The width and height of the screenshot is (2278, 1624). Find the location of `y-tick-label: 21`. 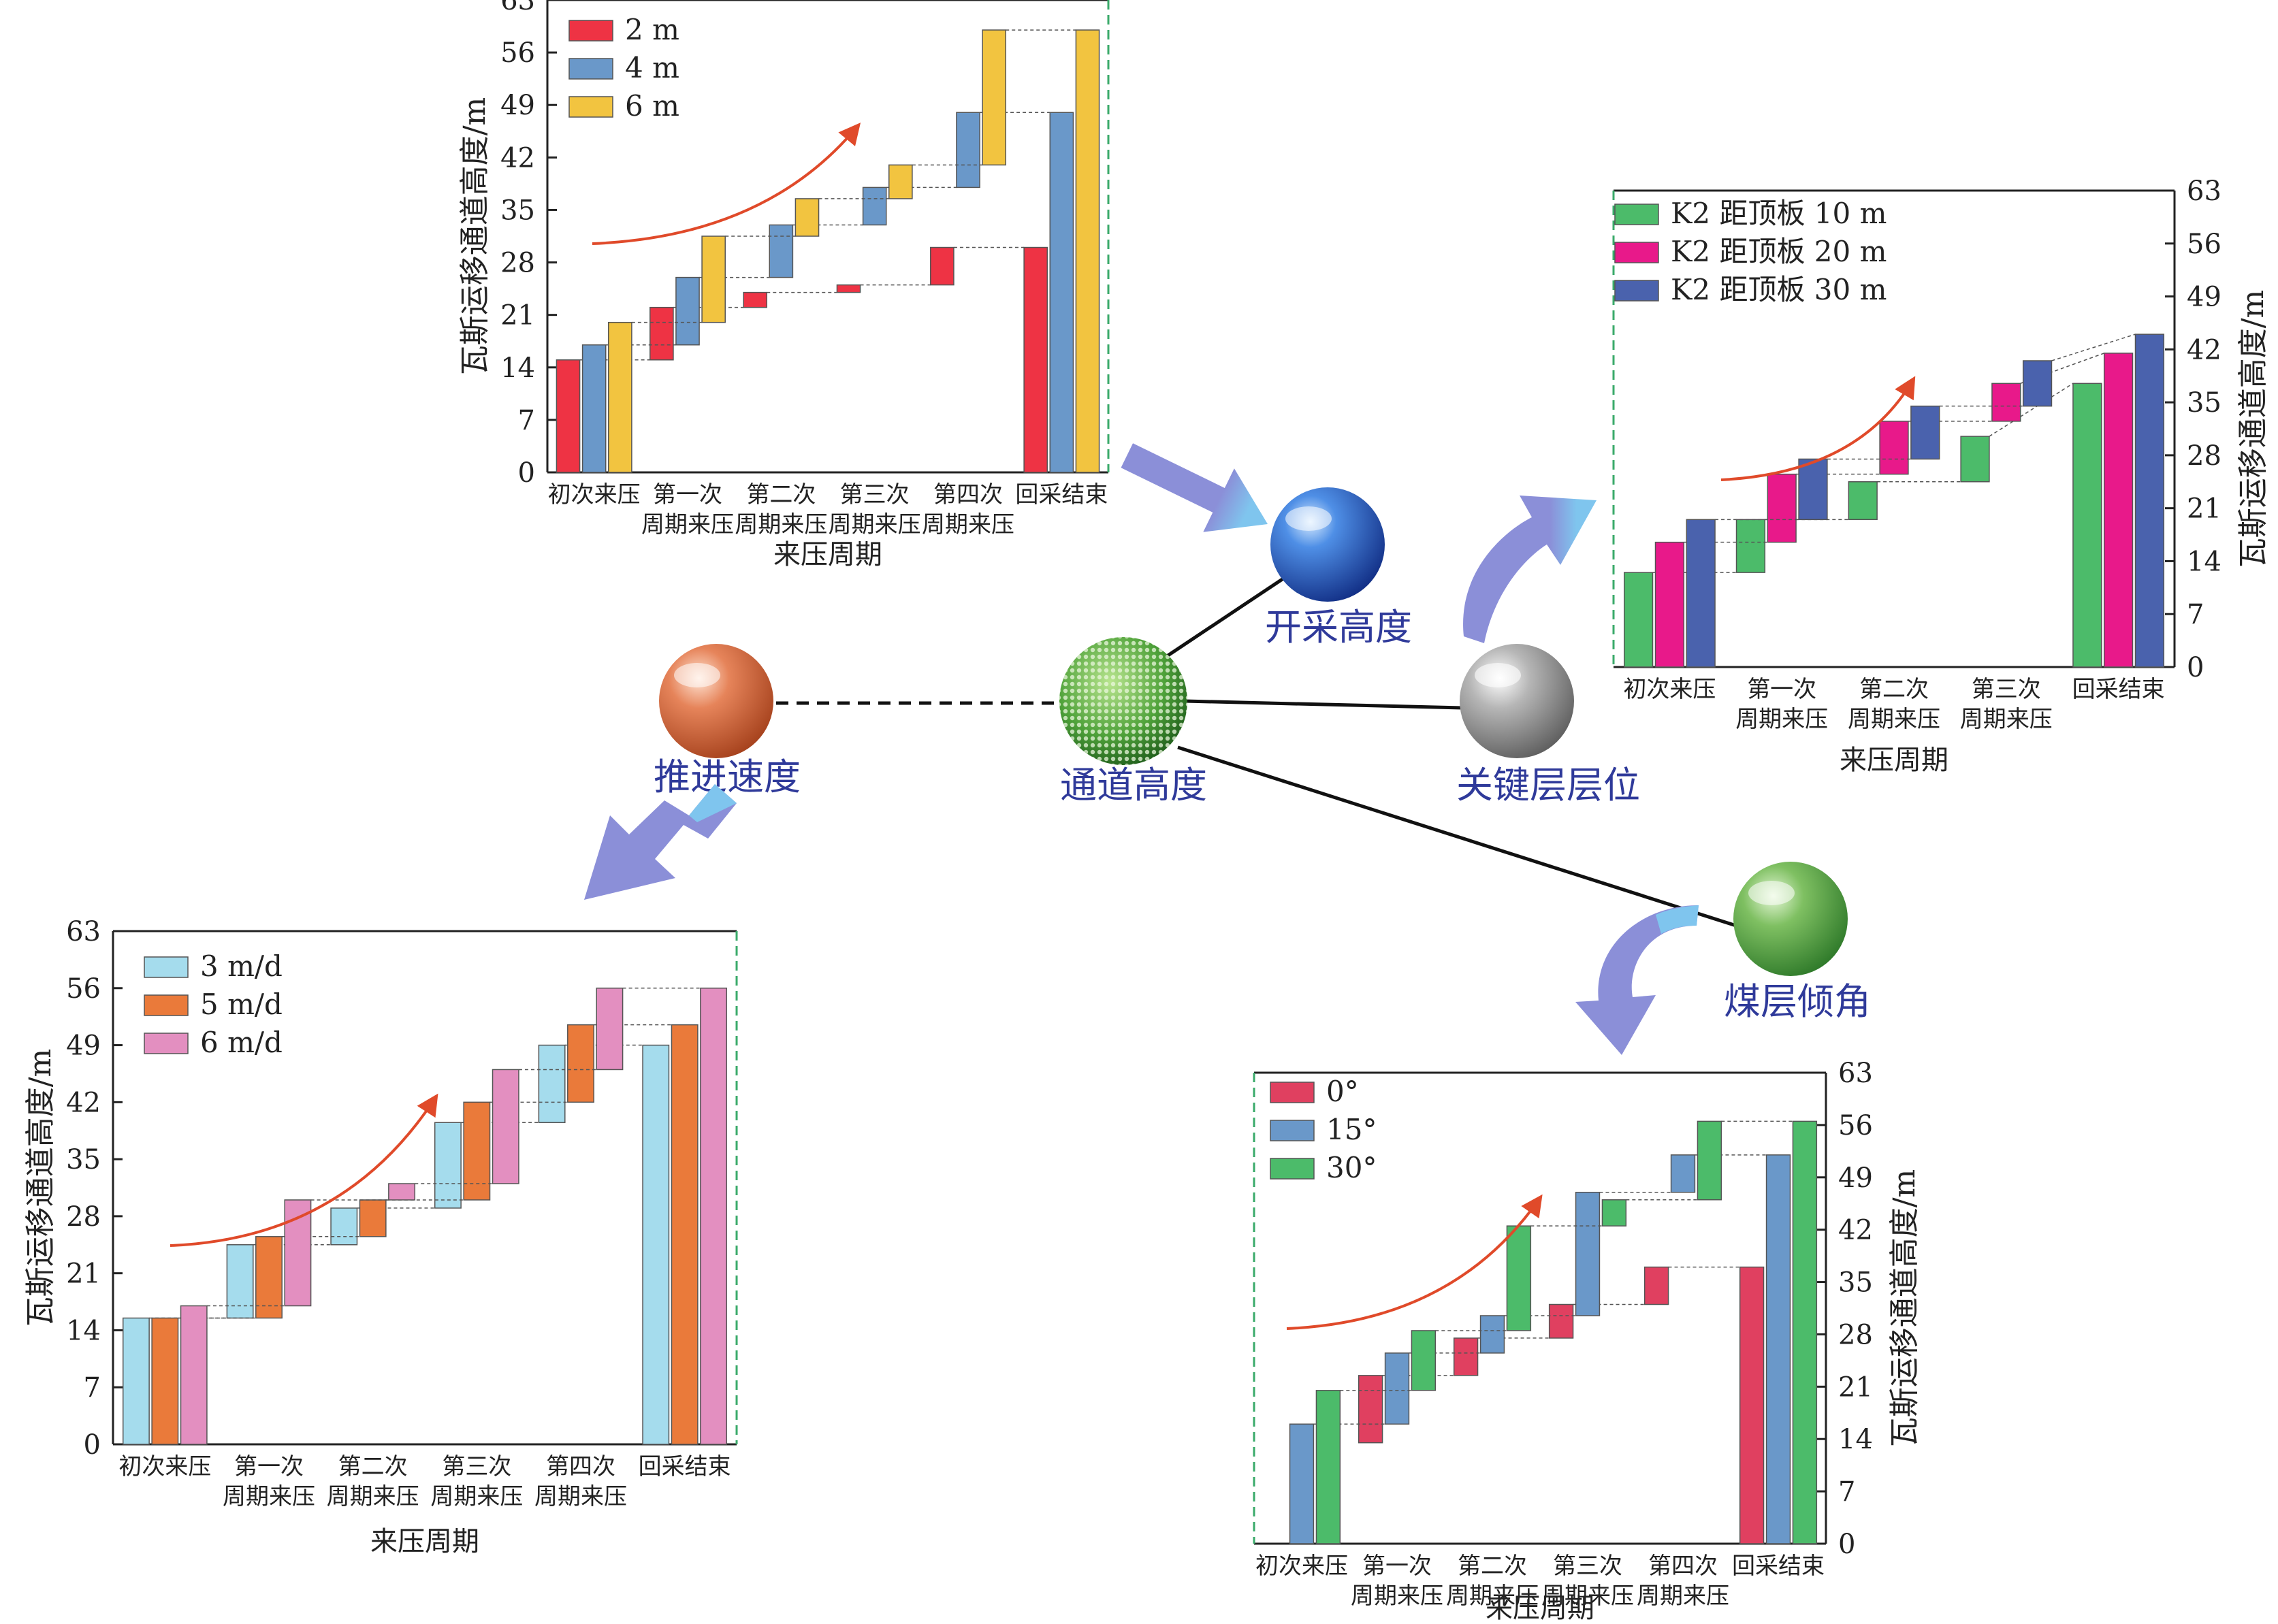

y-tick-label: 21 is located at coordinates (2204, 509).